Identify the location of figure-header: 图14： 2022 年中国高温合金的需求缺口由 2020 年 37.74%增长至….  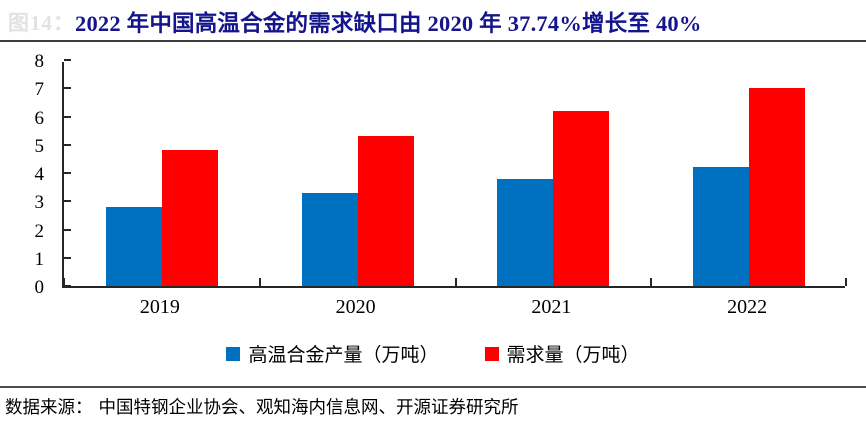
(433, 20).